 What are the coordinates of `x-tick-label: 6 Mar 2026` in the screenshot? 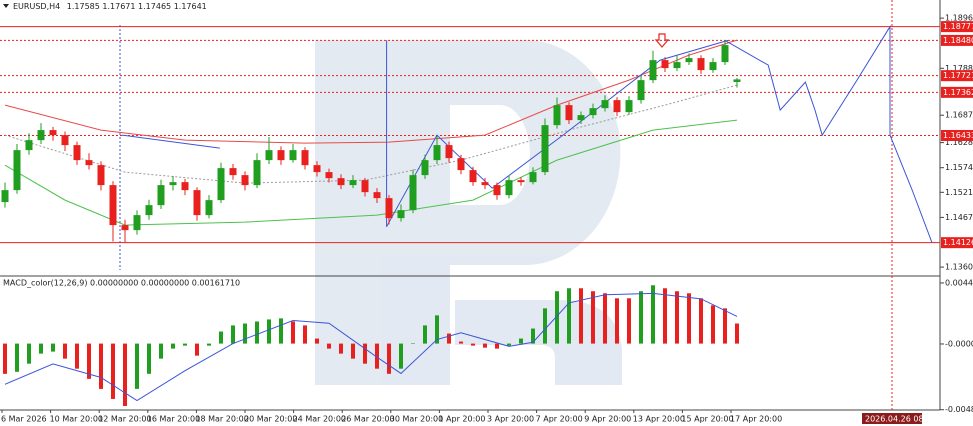 It's located at (24, 419).